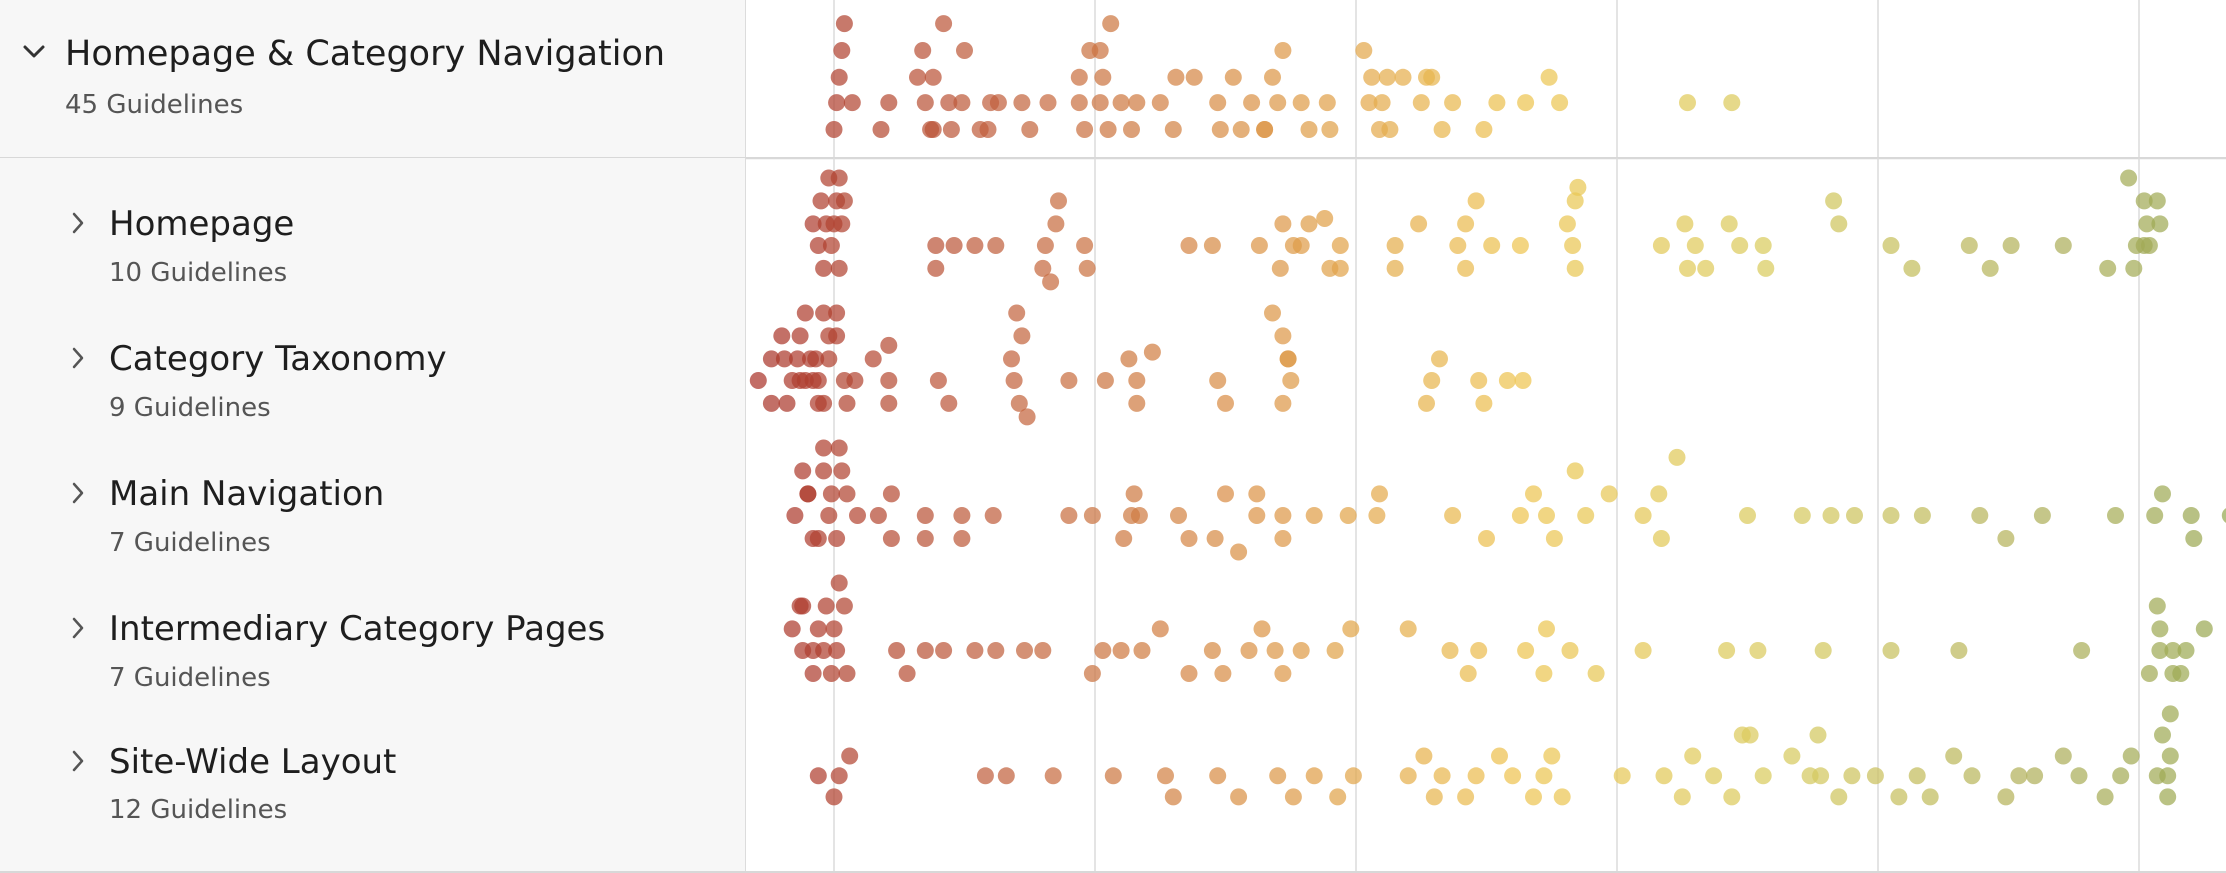 The image size is (2226, 873). What do you see at coordinates (373, 496) in the screenshot?
I see `list-item-toggle: Main Navigation 7 Guidelines` at bounding box center [373, 496].